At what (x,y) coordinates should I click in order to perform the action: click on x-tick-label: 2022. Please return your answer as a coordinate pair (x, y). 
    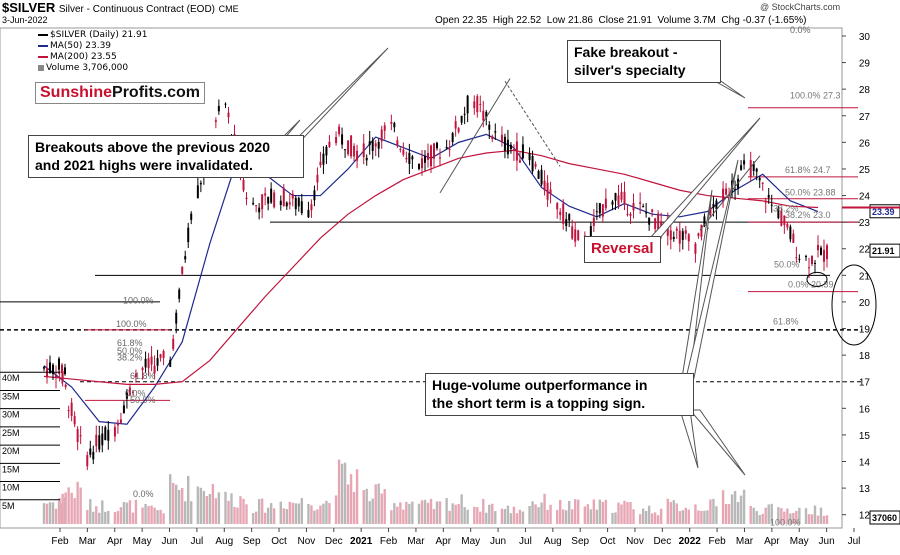
    Looking at the image, I should click on (690, 541).